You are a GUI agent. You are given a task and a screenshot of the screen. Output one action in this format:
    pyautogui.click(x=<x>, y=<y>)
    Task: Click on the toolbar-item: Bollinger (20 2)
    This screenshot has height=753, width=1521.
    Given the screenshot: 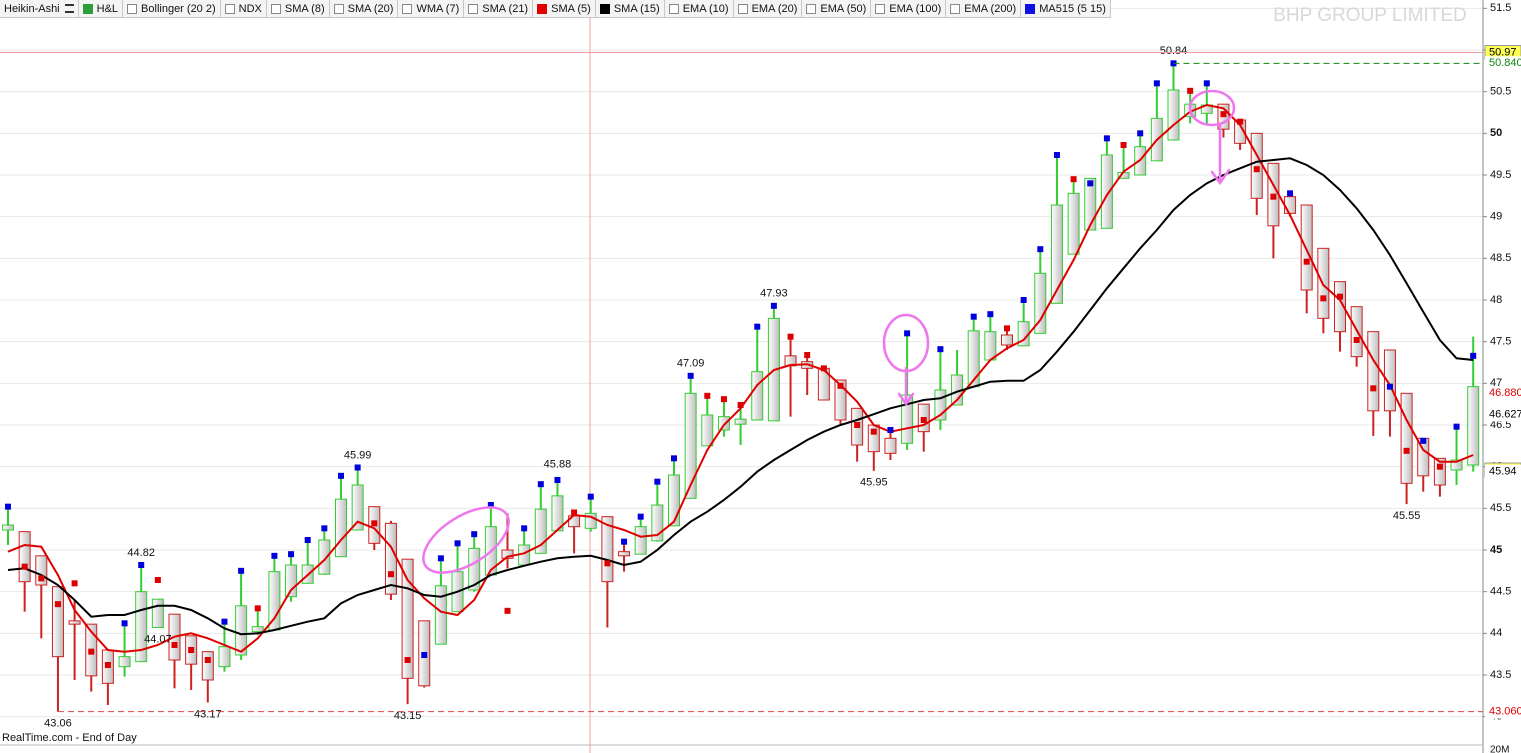 What is the action you would take?
    pyautogui.click(x=172, y=8)
    